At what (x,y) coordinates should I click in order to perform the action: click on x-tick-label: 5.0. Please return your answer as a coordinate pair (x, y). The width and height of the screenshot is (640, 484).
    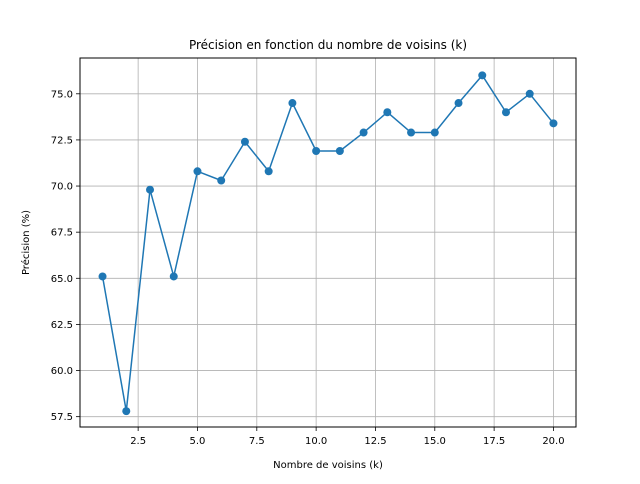
    Looking at the image, I should click on (198, 441).